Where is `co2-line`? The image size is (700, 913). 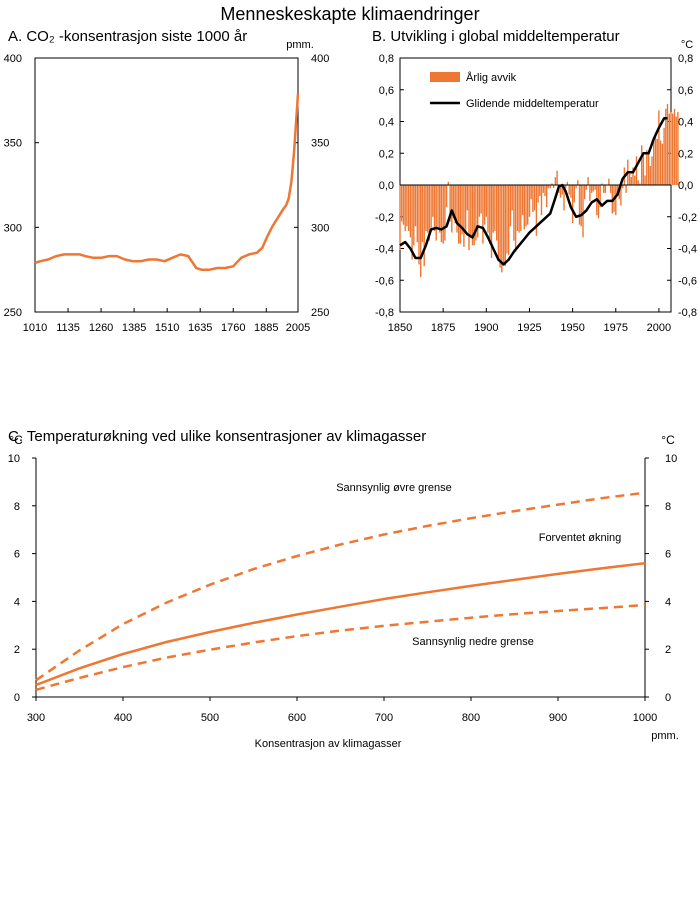
co2-line is located at coordinates (167, 182).